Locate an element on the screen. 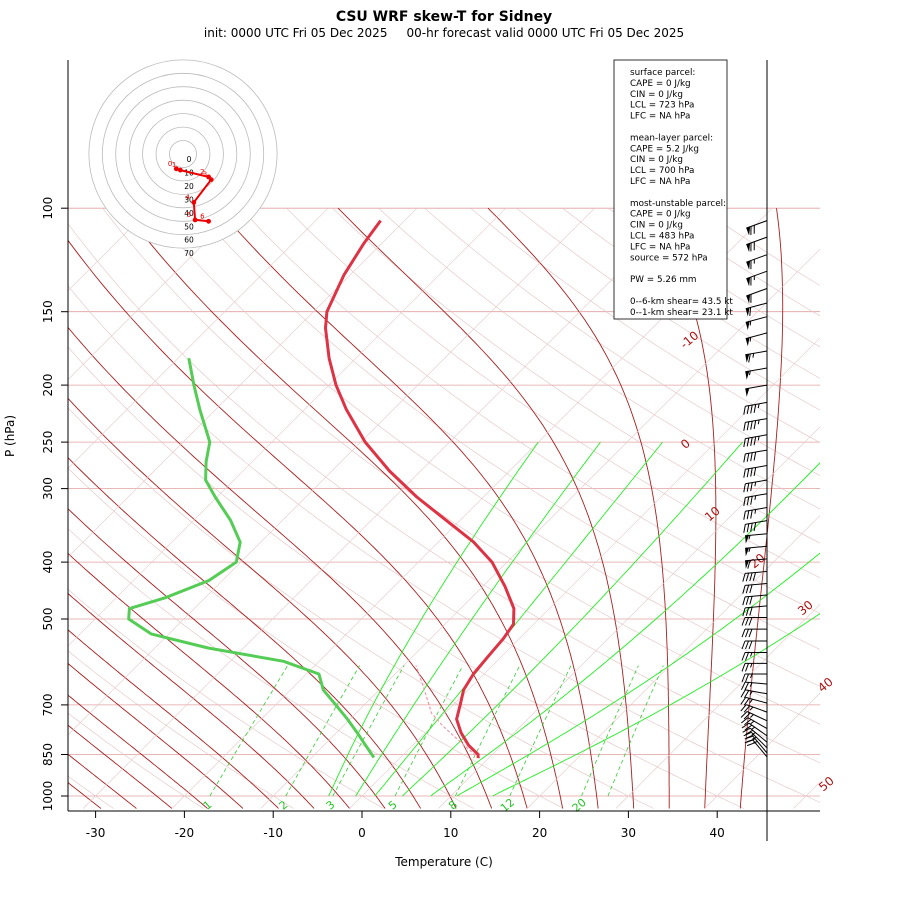 This screenshot has width=900, height=900. x-tick-label: 40 is located at coordinates (717, 833).